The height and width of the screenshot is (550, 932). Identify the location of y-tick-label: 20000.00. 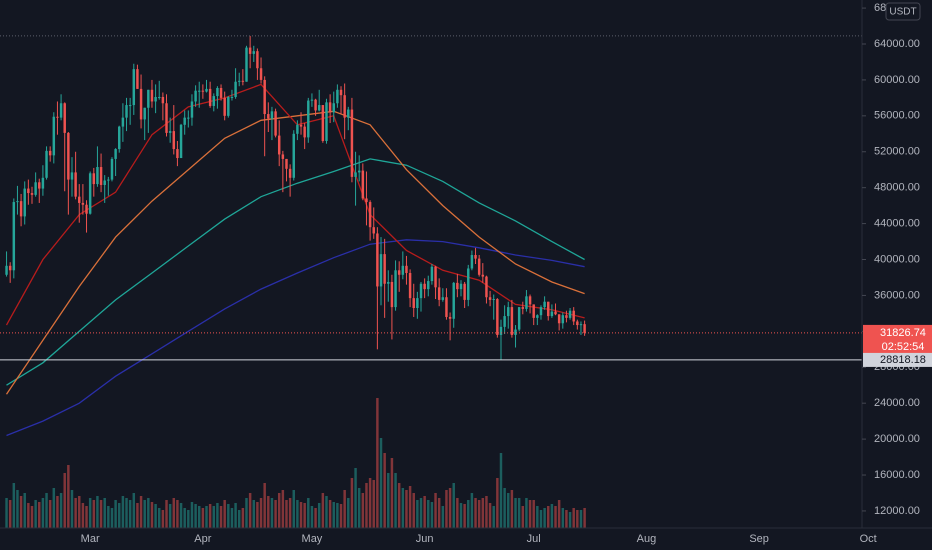
(897, 439).